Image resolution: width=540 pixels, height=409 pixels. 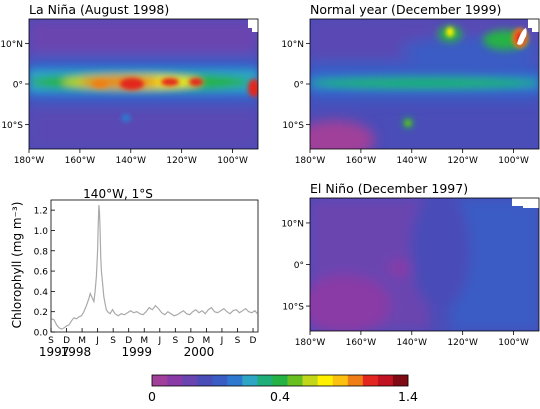 I want to click on colorbar-min-label: 0, so click(x=152, y=396).